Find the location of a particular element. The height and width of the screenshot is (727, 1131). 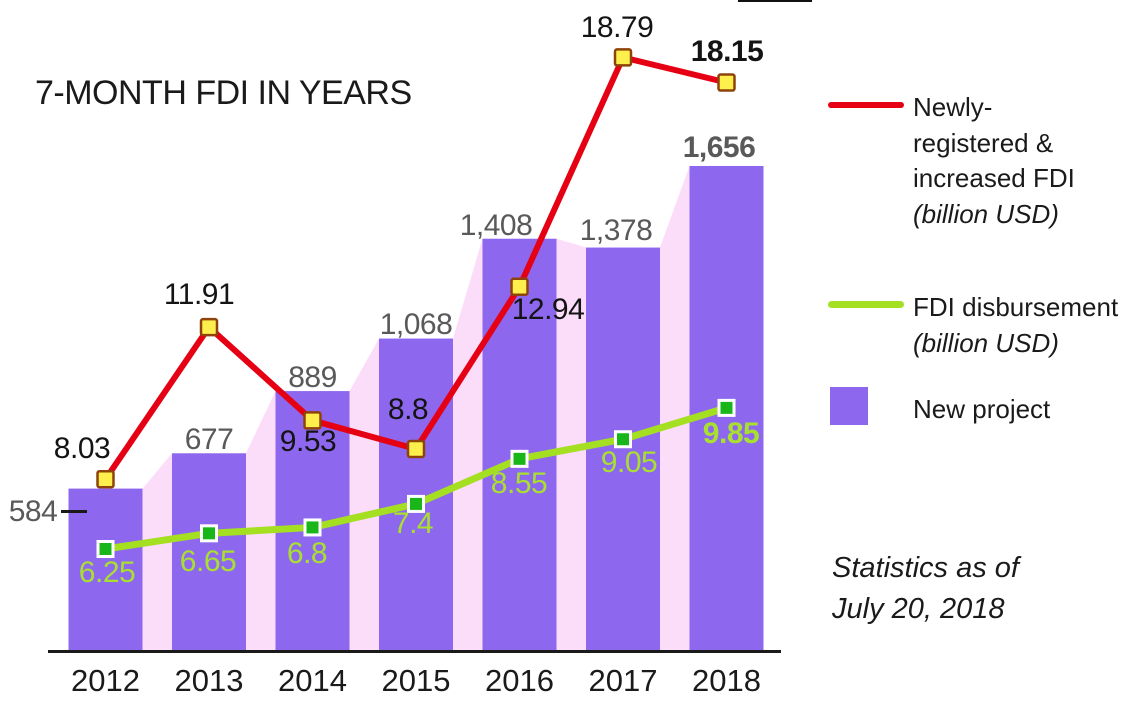

statistics-note: Statistics as of July 20, 2018 is located at coordinates (925, 589).